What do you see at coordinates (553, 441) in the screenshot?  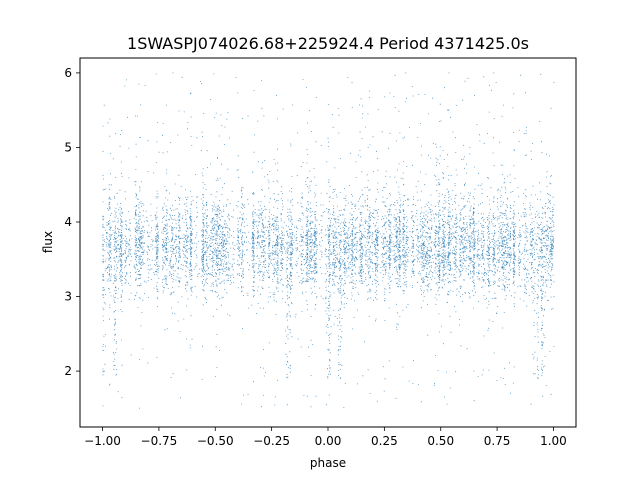 I see `x-tick-label: 1.00` at bounding box center [553, 441].